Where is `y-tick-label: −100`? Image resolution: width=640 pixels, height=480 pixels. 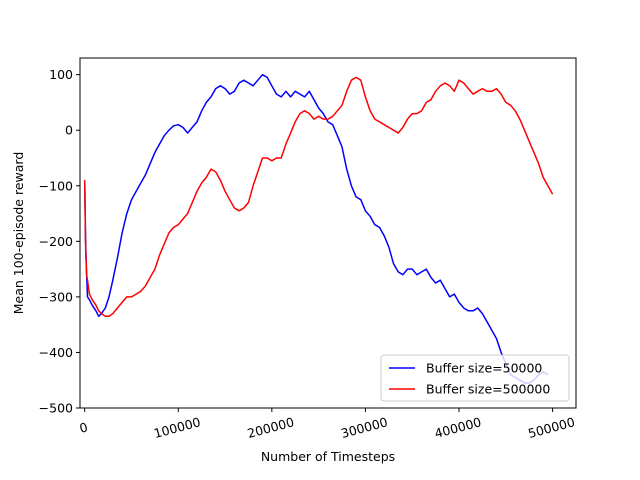 y-tick-label: −100 is located at coordinates (56, 185).